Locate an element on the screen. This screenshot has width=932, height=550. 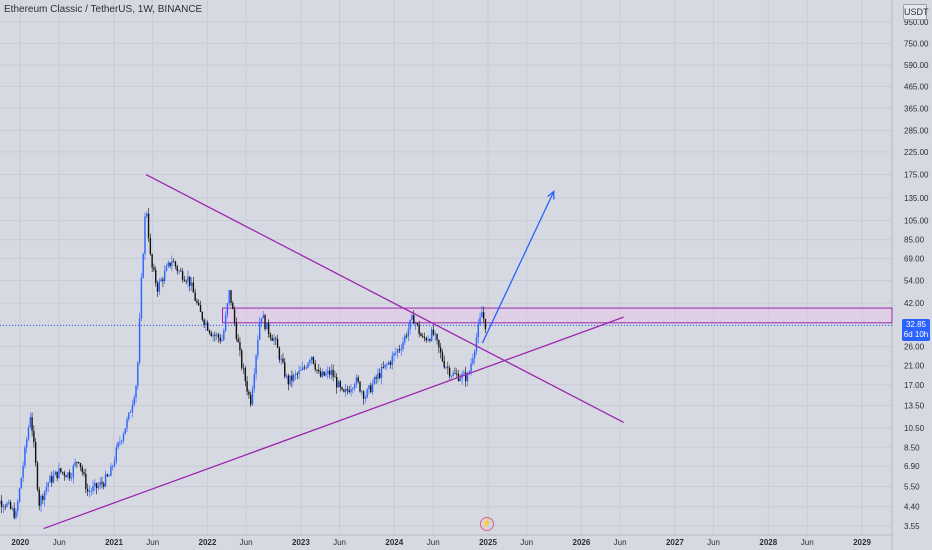
y-tick-label: 225.00 is located at coordinates (916, 152).